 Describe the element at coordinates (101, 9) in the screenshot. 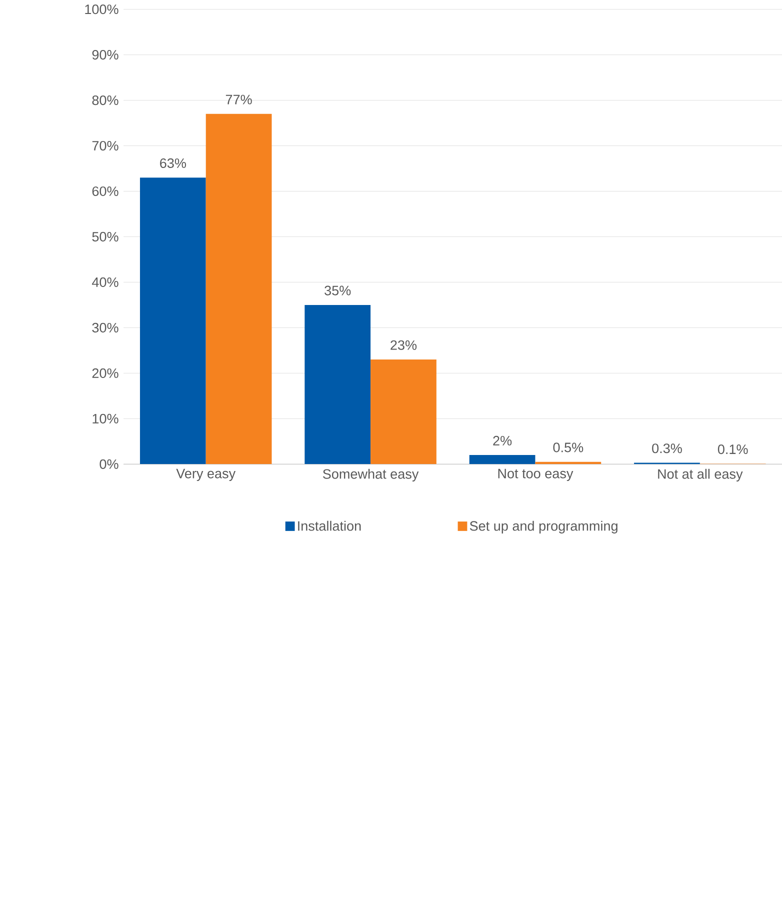

I see `y-tick-label: 100%` at that location.